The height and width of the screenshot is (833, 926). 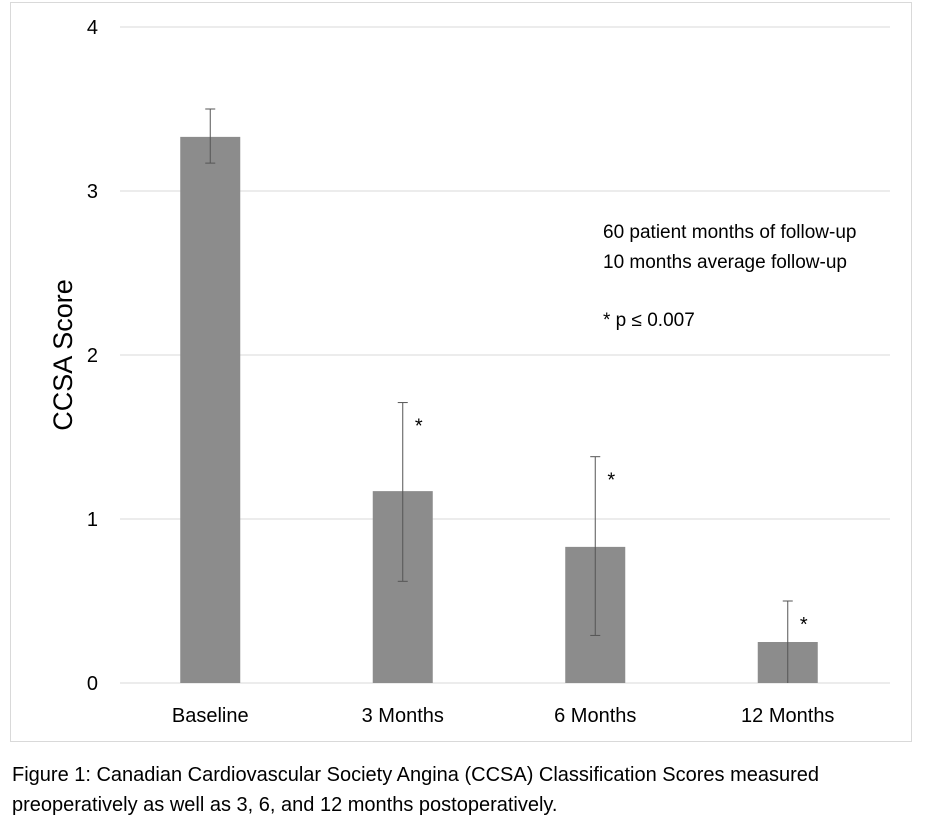 I want to click on x-tick-label: 12 Months, so click(x=787, y=716).